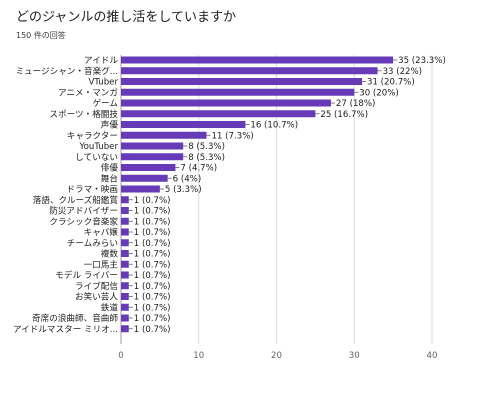  I want to click on category-label: アイドル, so click(101, 61).